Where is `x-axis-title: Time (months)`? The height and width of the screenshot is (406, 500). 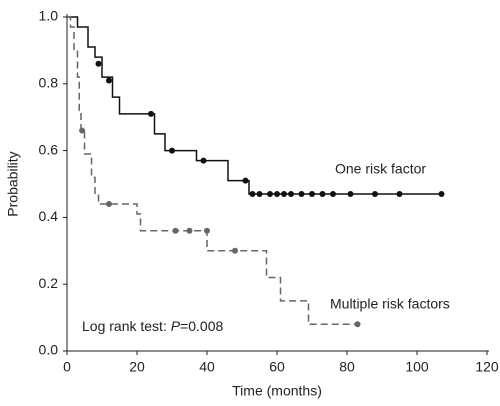 x-axis-title: Time (months) is located at coordinates (277, 391).